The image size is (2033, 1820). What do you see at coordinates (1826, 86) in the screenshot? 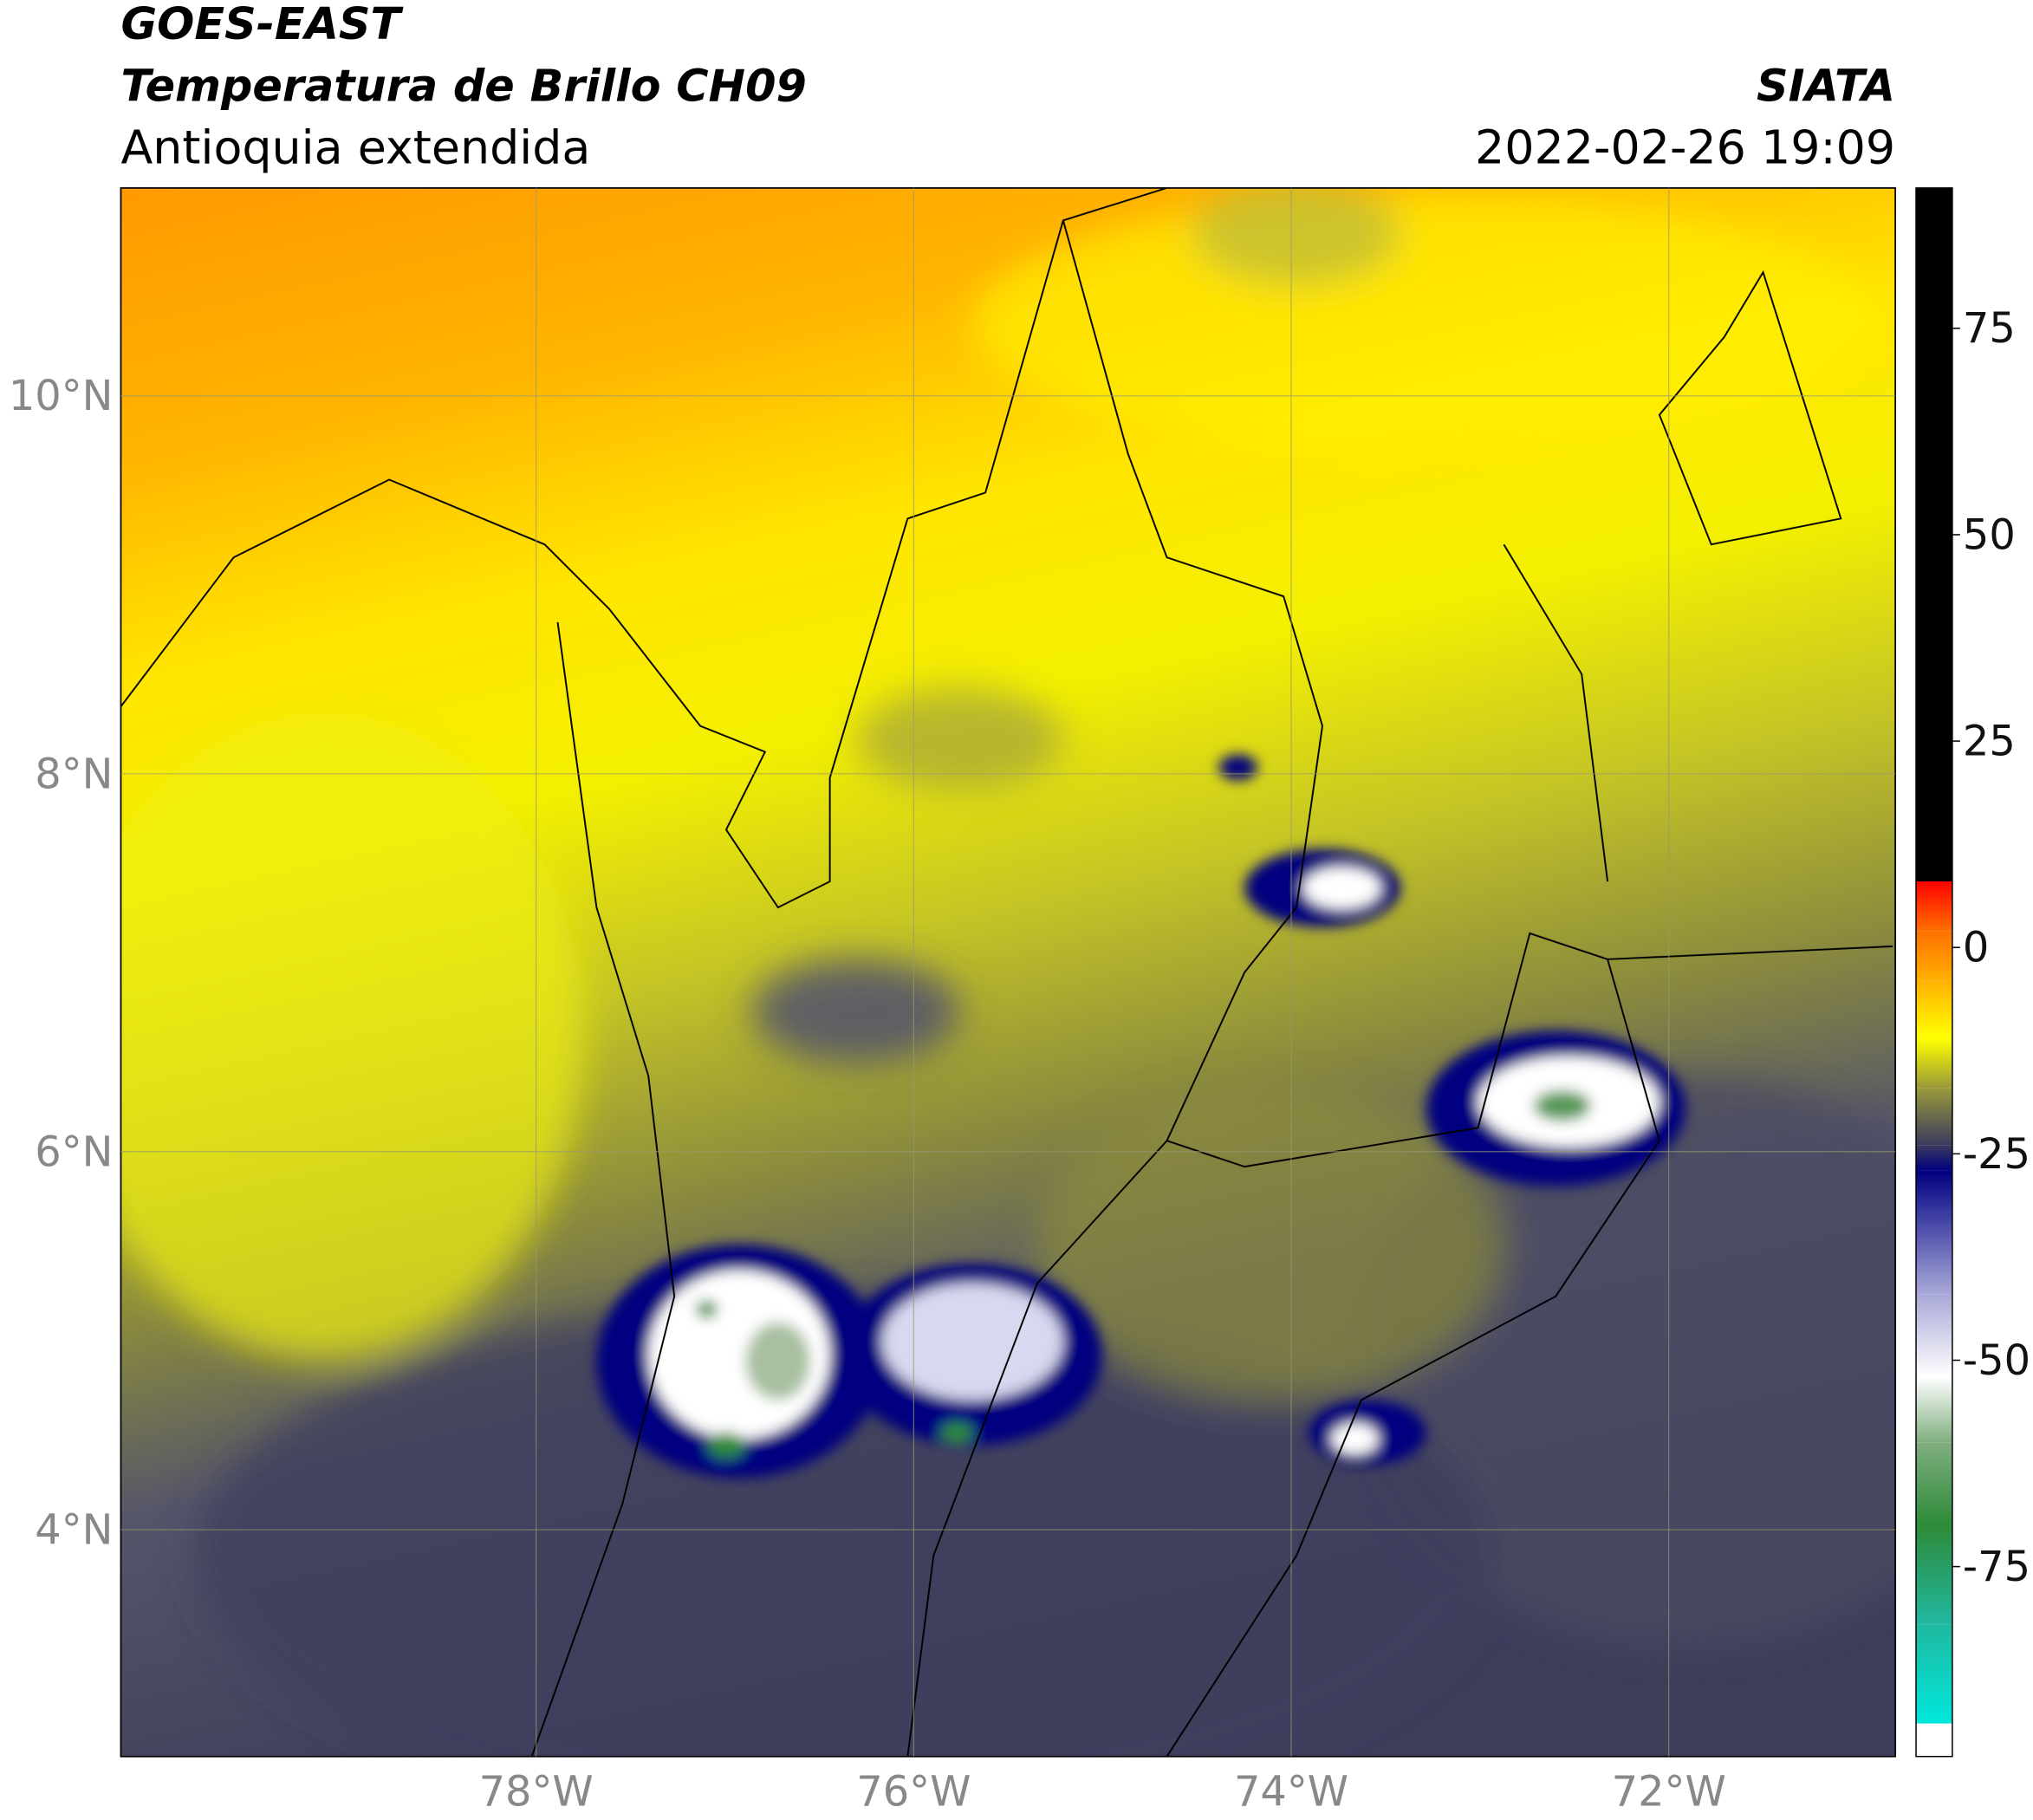
I see `source: SIATA` at bounding box center [1826, 86].